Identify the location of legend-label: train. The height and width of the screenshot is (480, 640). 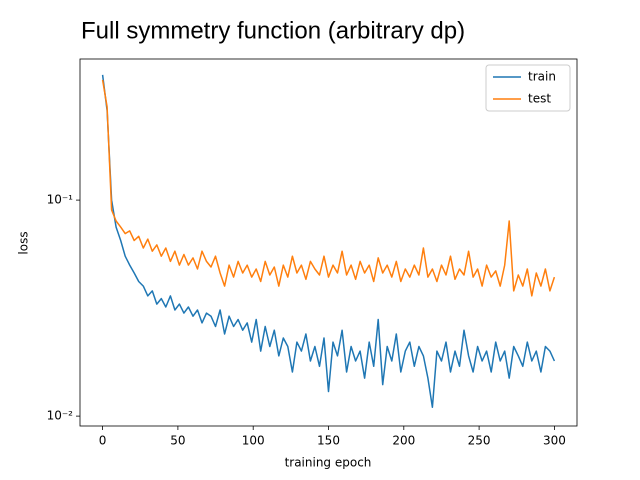
(542, 77).